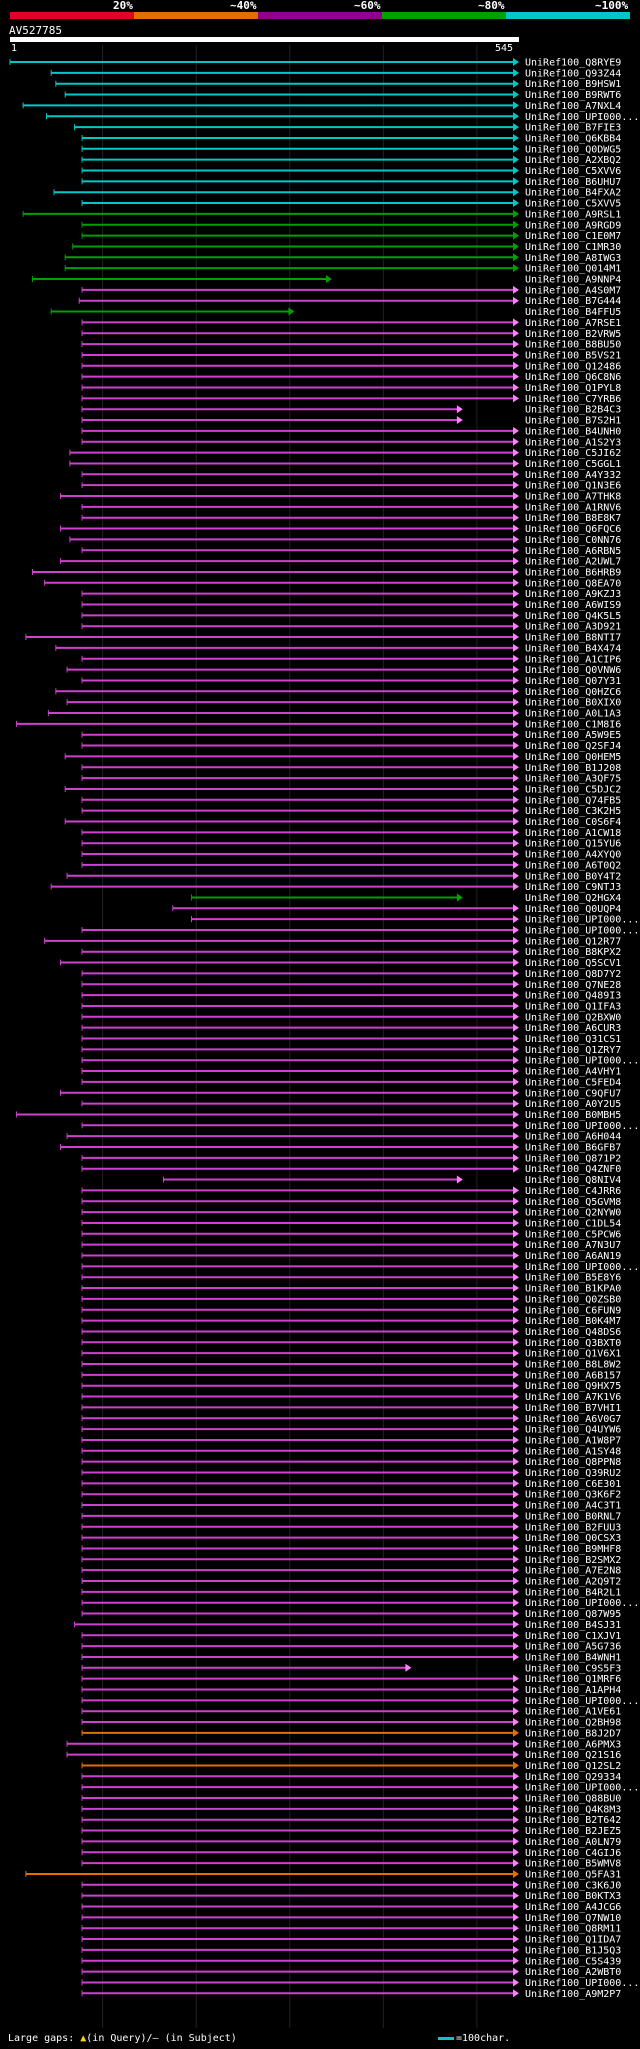  What do you see at coordinates (573, 236) in the screenshot?
I see `hit-label: UniRef100_C1E0M7` at bounding box center [573, 236].